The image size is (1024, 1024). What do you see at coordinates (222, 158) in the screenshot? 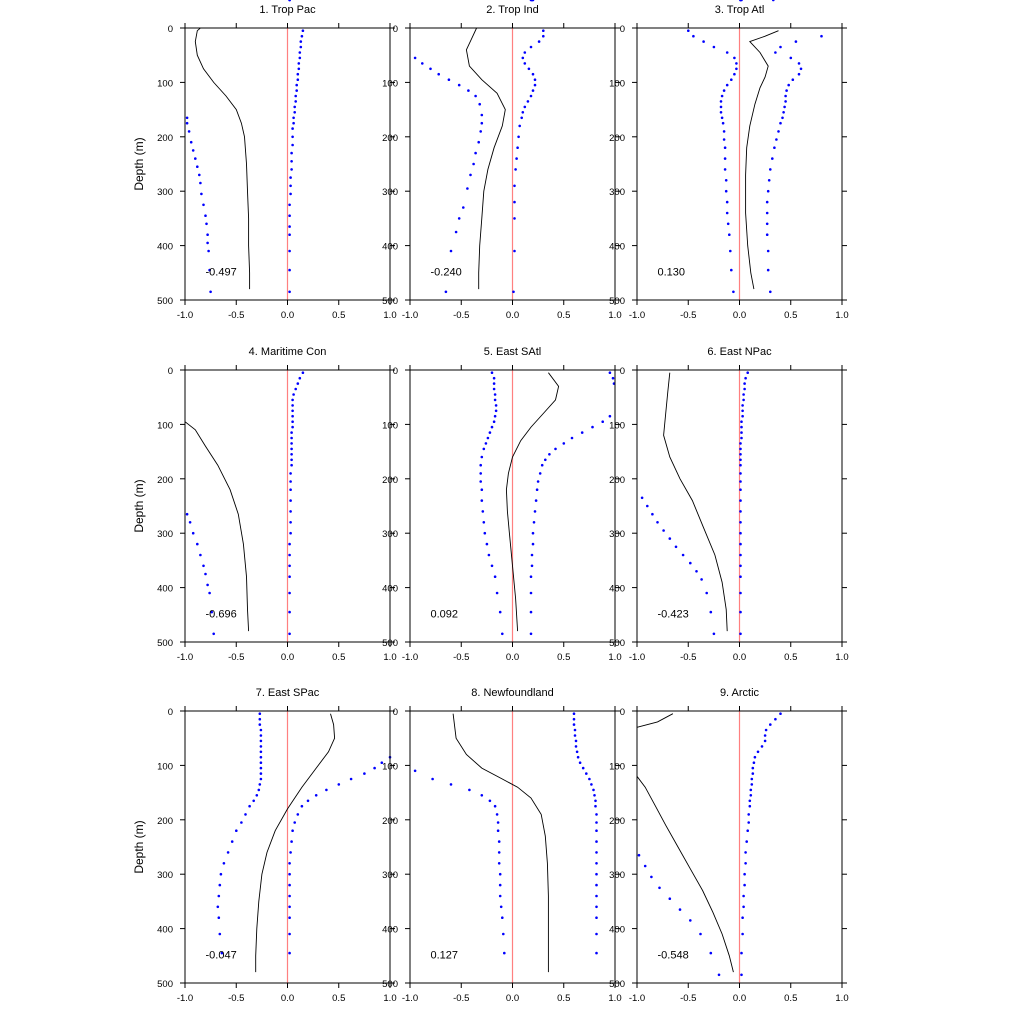
I see `profile-line` at bounding box center [222, 158].